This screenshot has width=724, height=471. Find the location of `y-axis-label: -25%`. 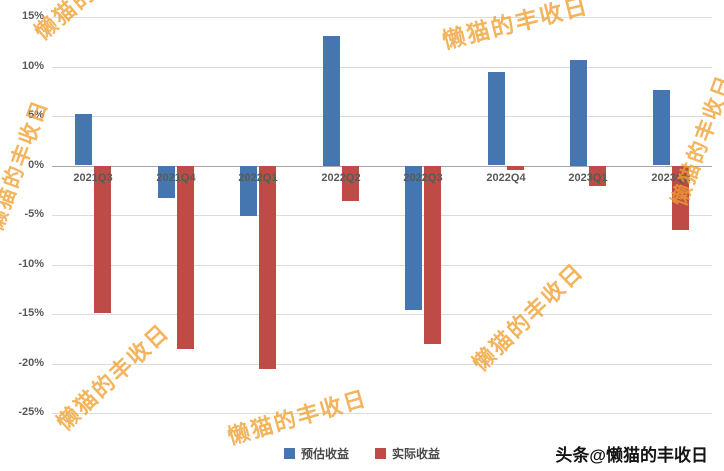

y-axis-label: -25% is located at coordinates (31, 412).